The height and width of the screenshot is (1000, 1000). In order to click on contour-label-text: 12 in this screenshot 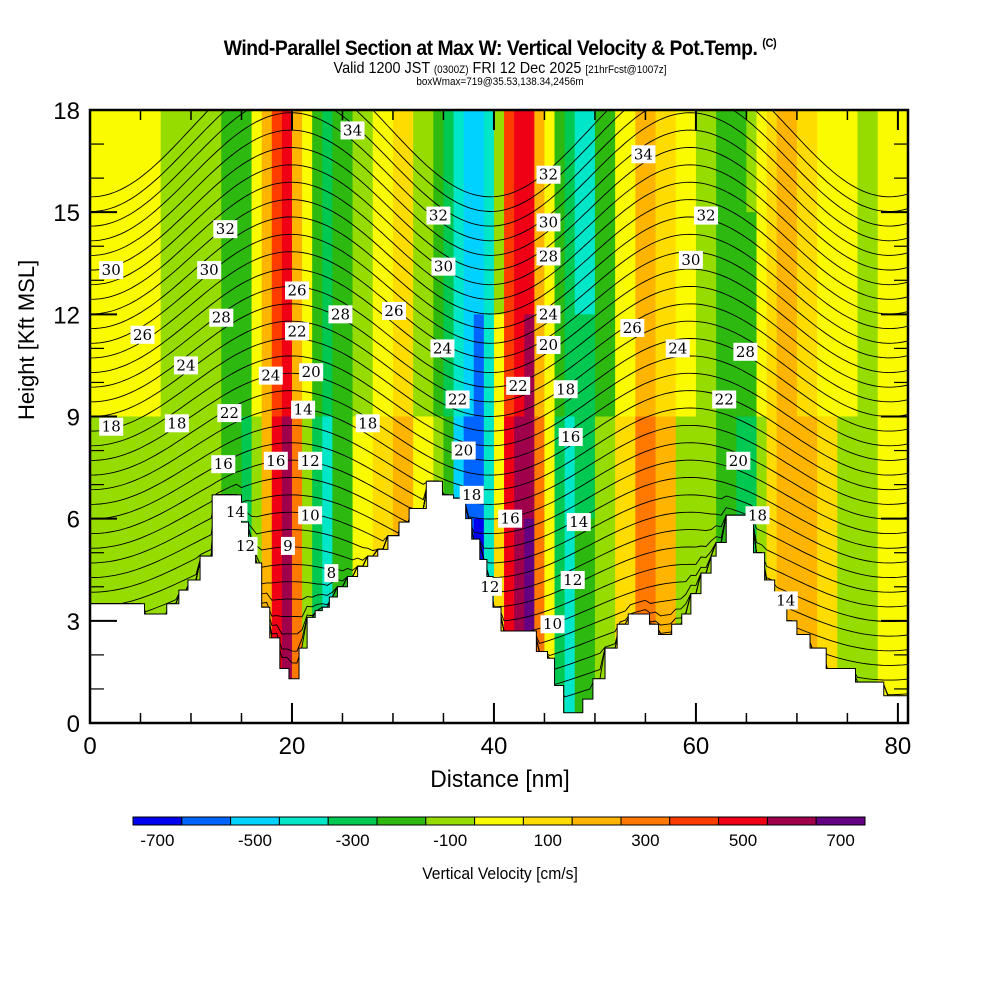, I will do `click(310, 461)`.